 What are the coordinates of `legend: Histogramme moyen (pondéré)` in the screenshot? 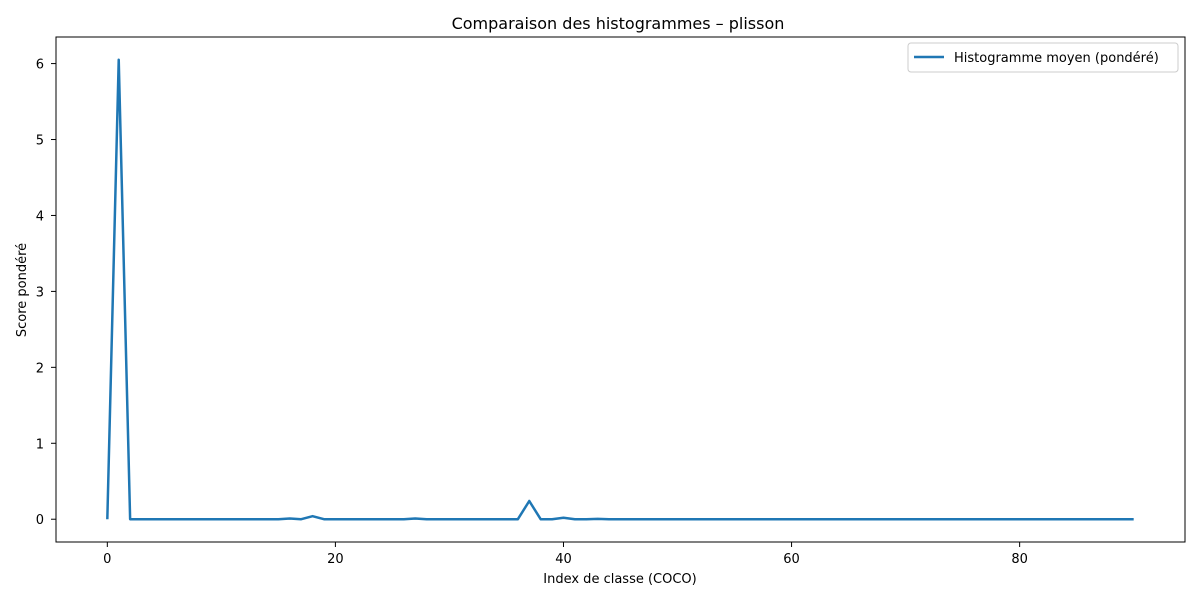 It's located at (1043, 57).